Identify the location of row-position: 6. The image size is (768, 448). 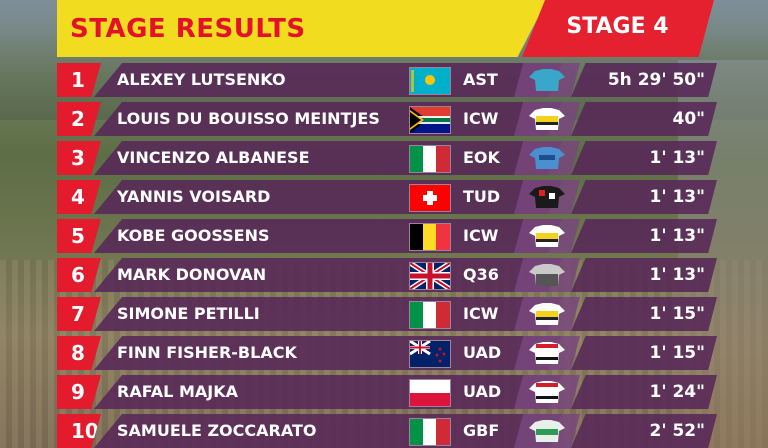
(79, 275).